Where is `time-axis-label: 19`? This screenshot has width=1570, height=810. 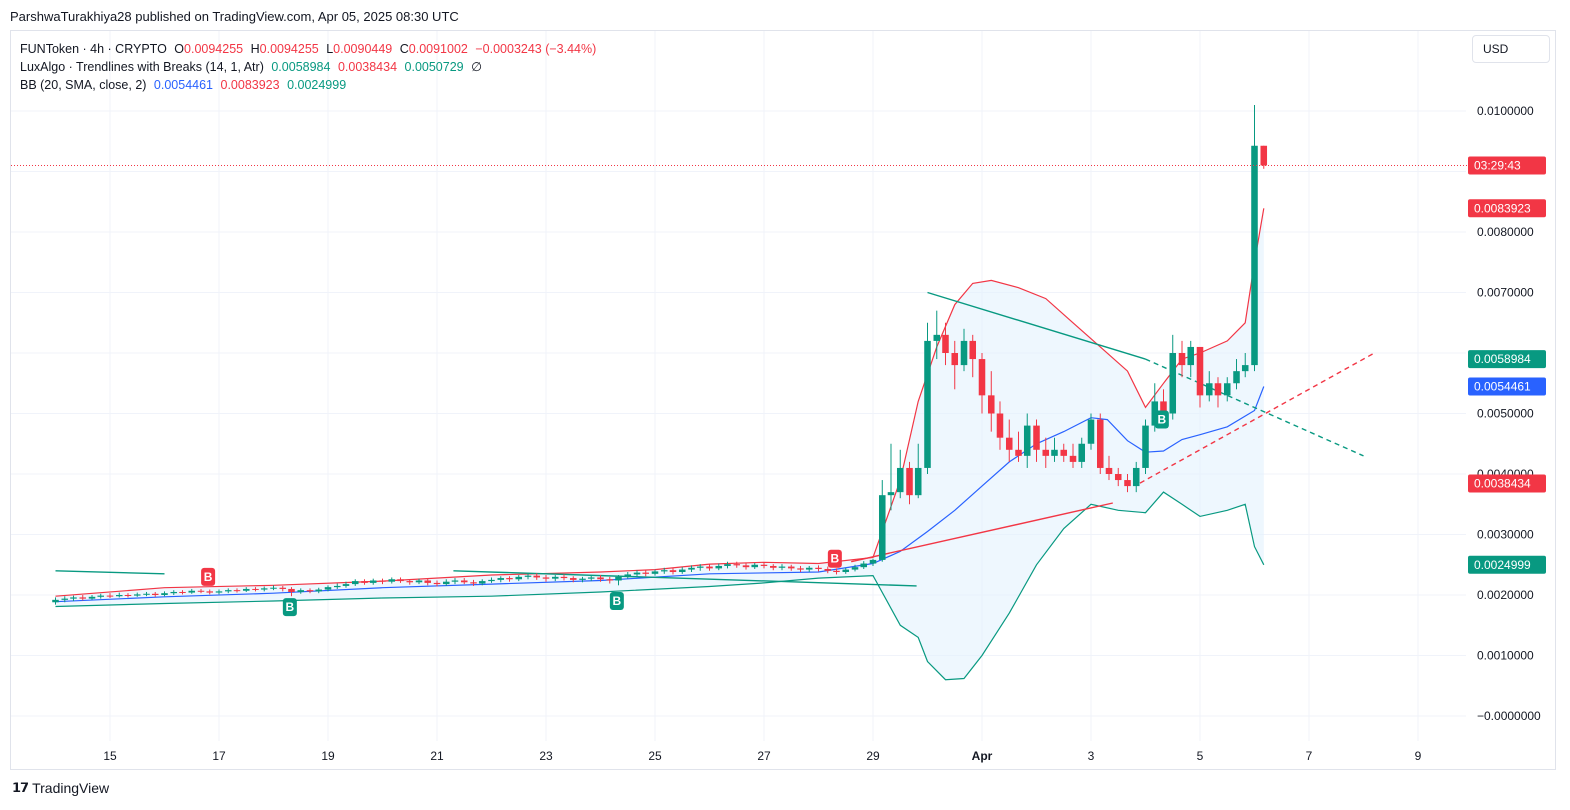 time-axis-label: 19 is located at coordinates (328, 756).